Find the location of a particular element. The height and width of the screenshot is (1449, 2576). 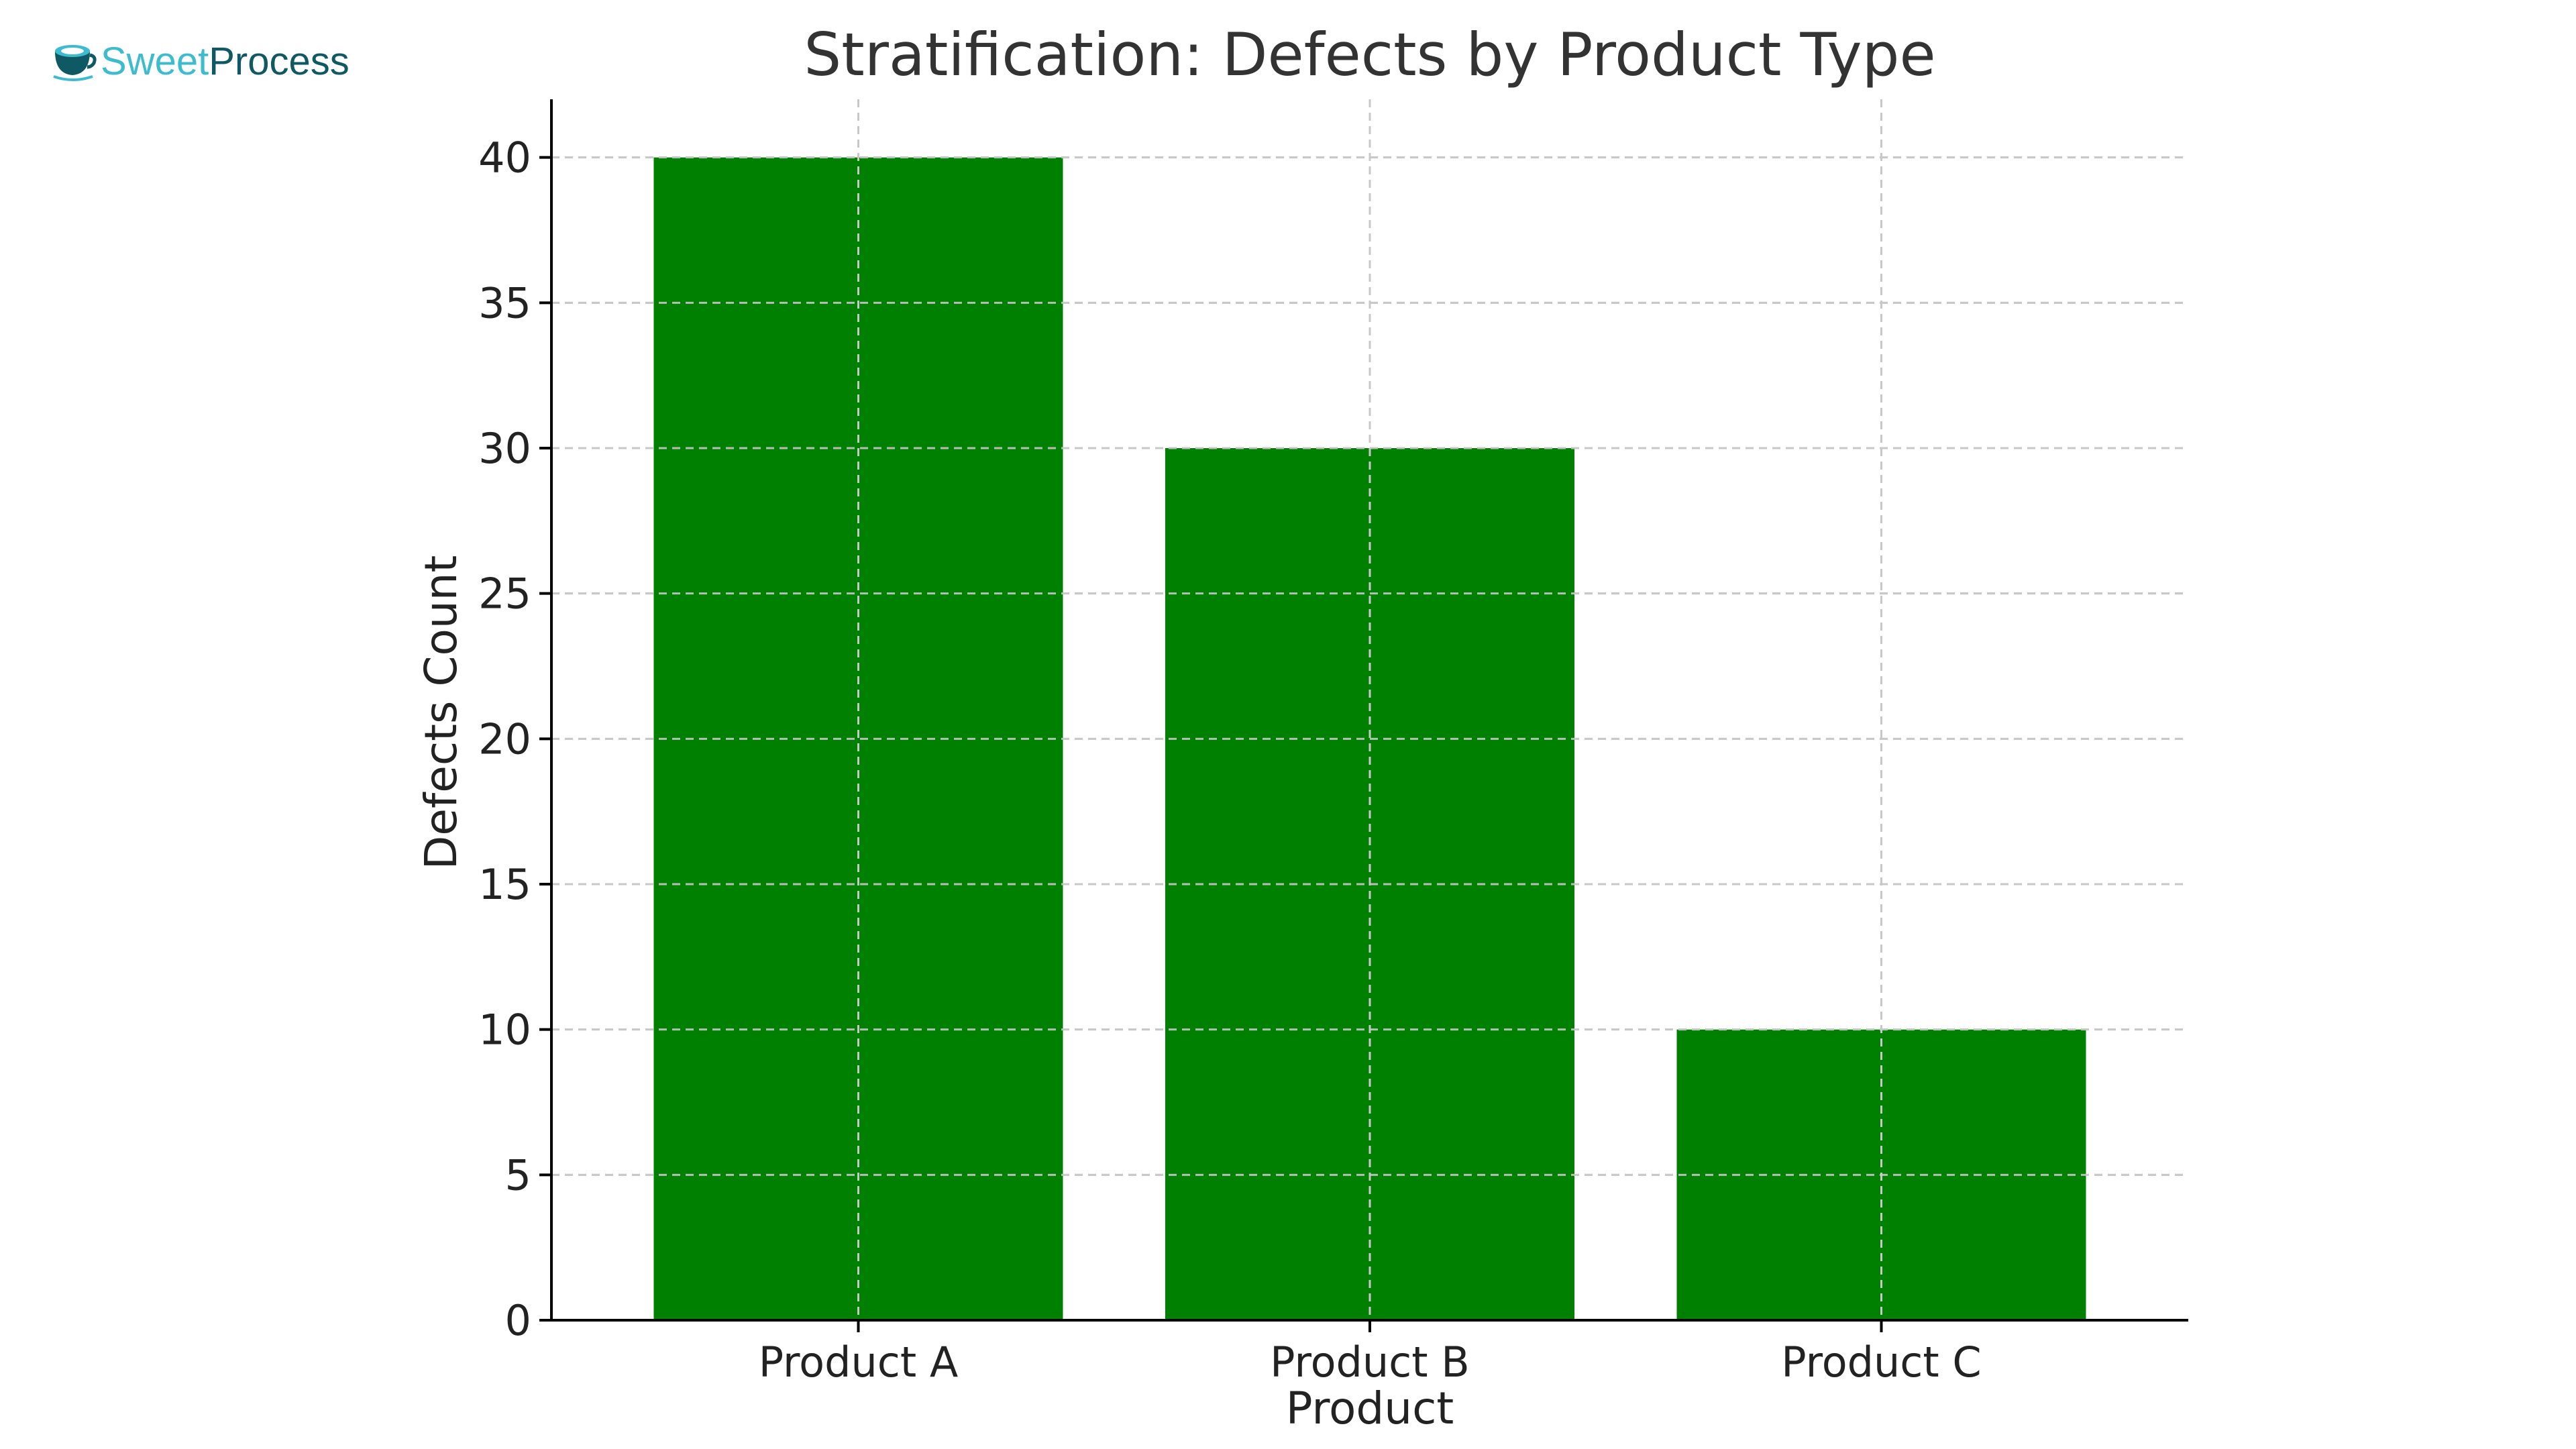

logo-wordmark: SweetProcess is located at coordinates (225, 62).